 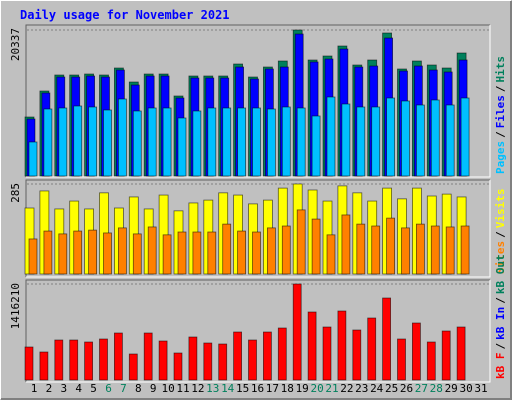 What do you see at coordinates (34, 388) in the screenshot?
I see `x-tick-label: 1` at bounding box center [34, 388].